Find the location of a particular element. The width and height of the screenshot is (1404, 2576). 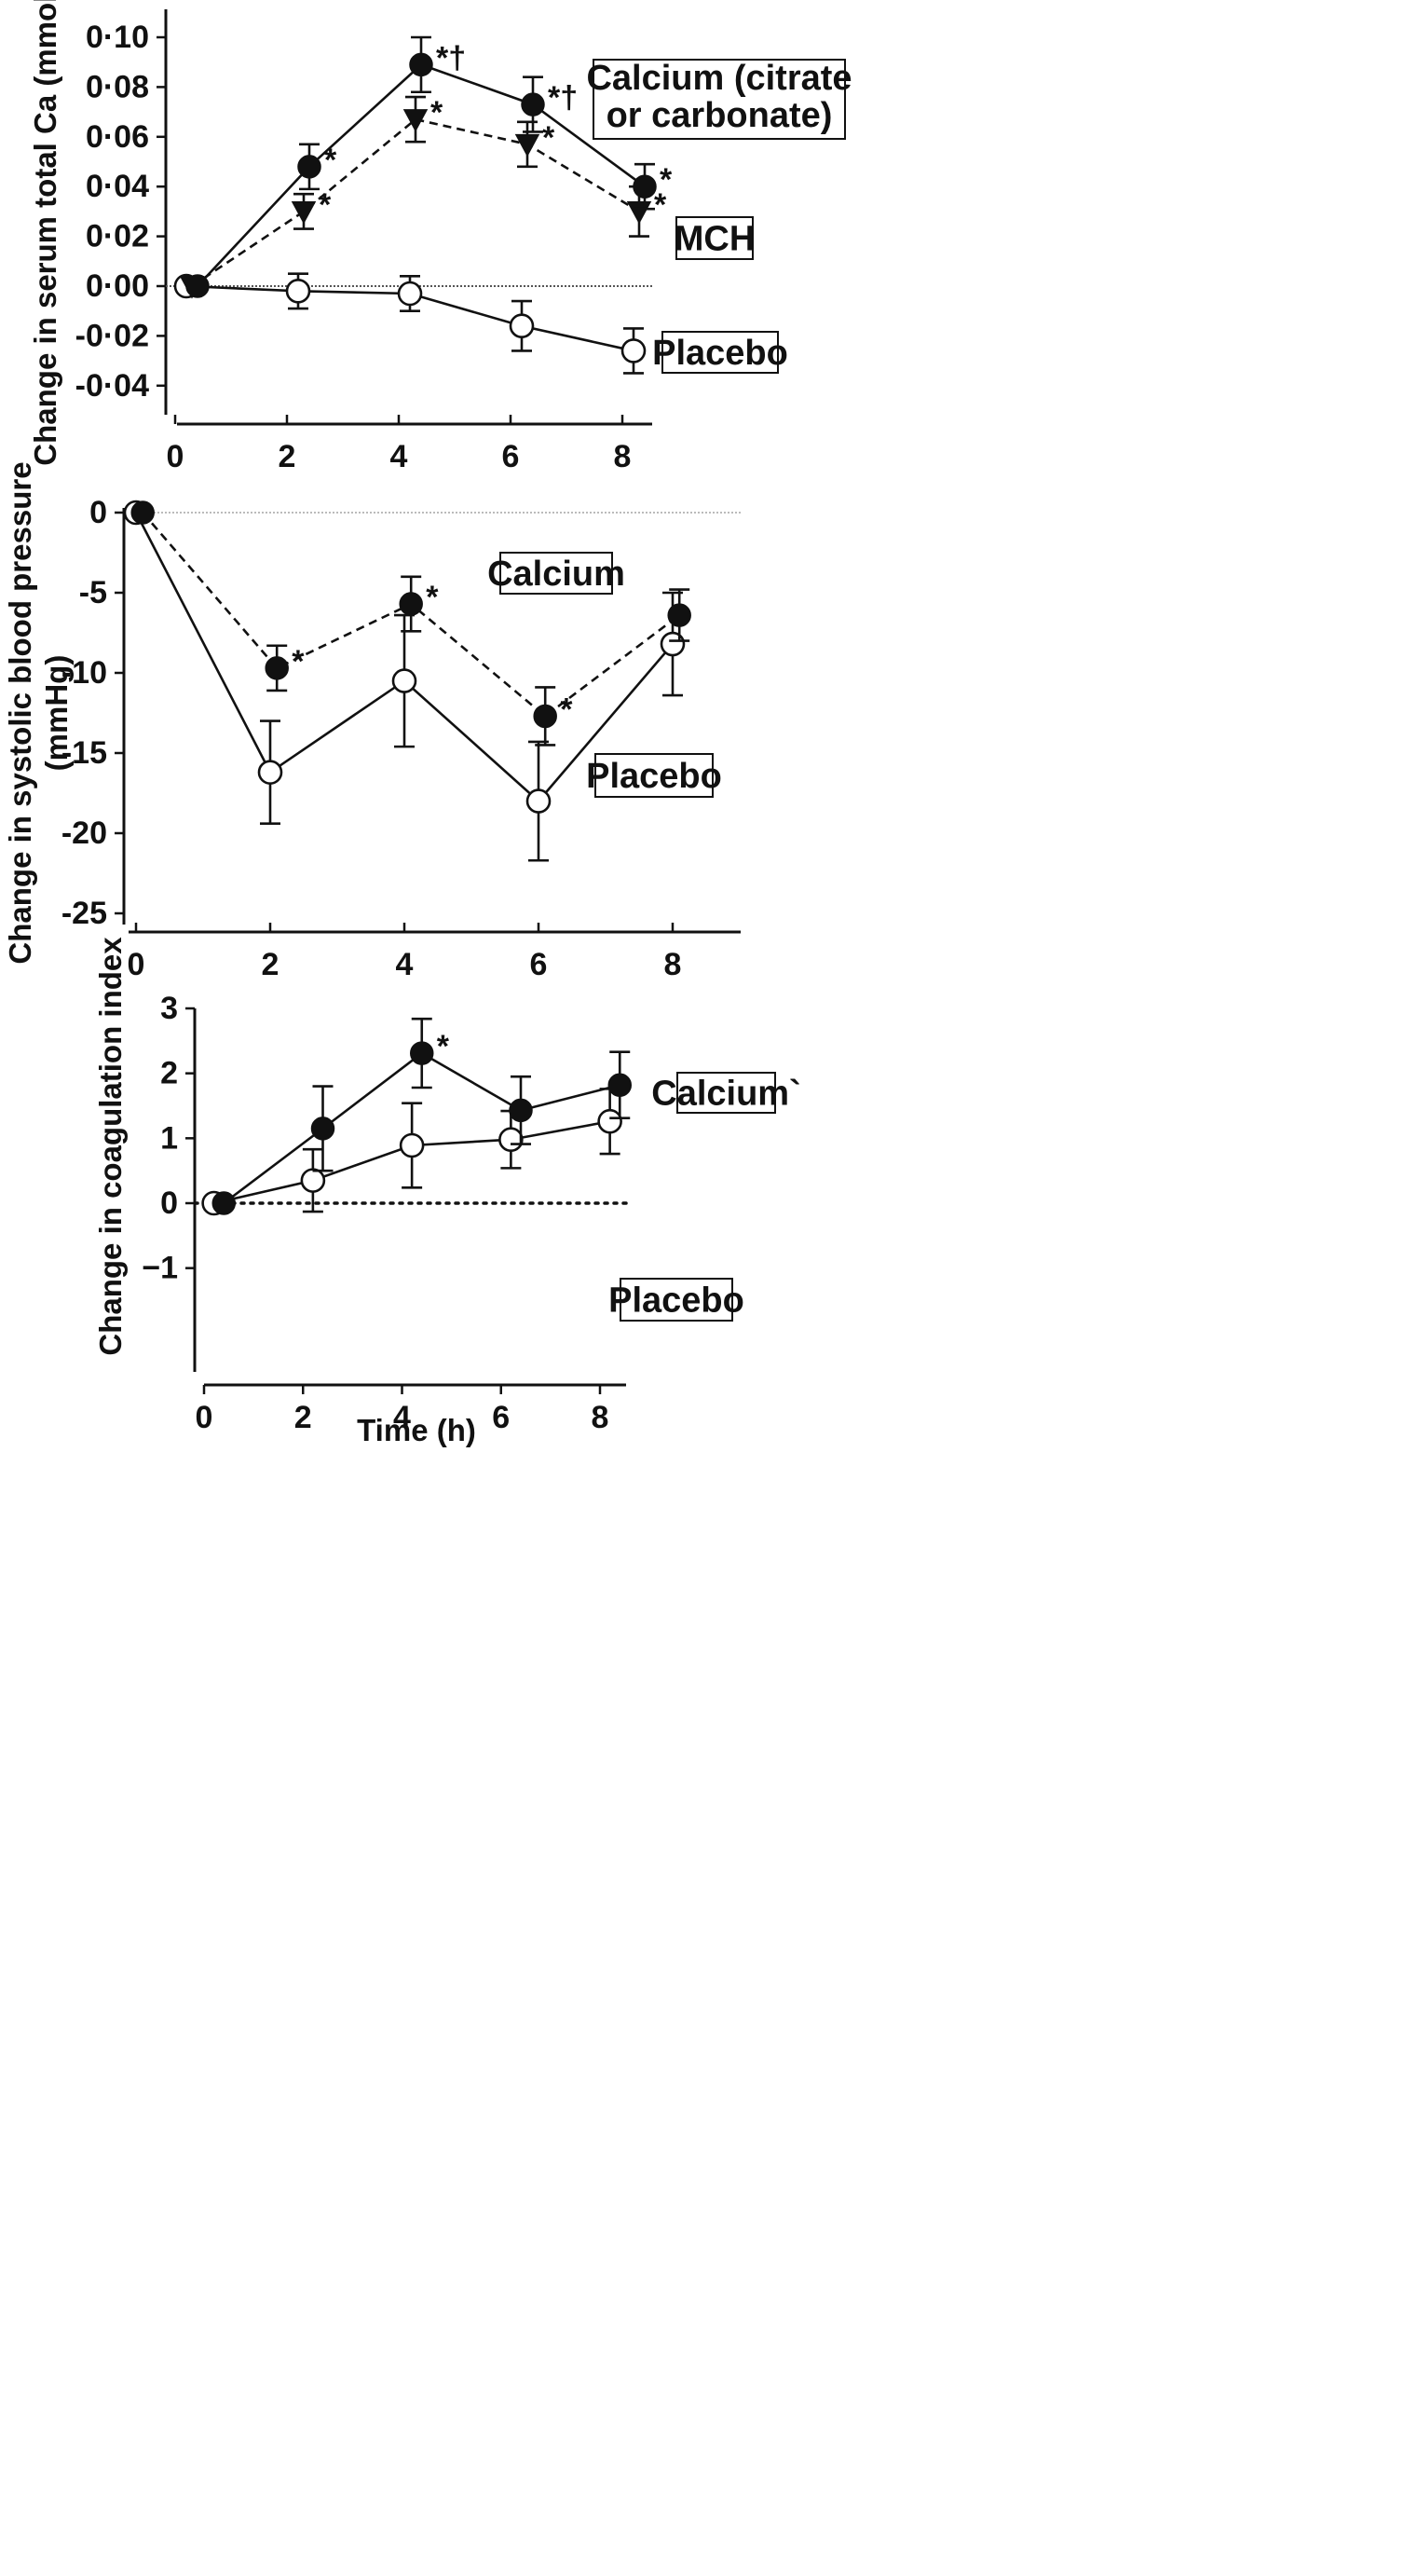

series-calcium: * is located at coordinates (421, 1116).